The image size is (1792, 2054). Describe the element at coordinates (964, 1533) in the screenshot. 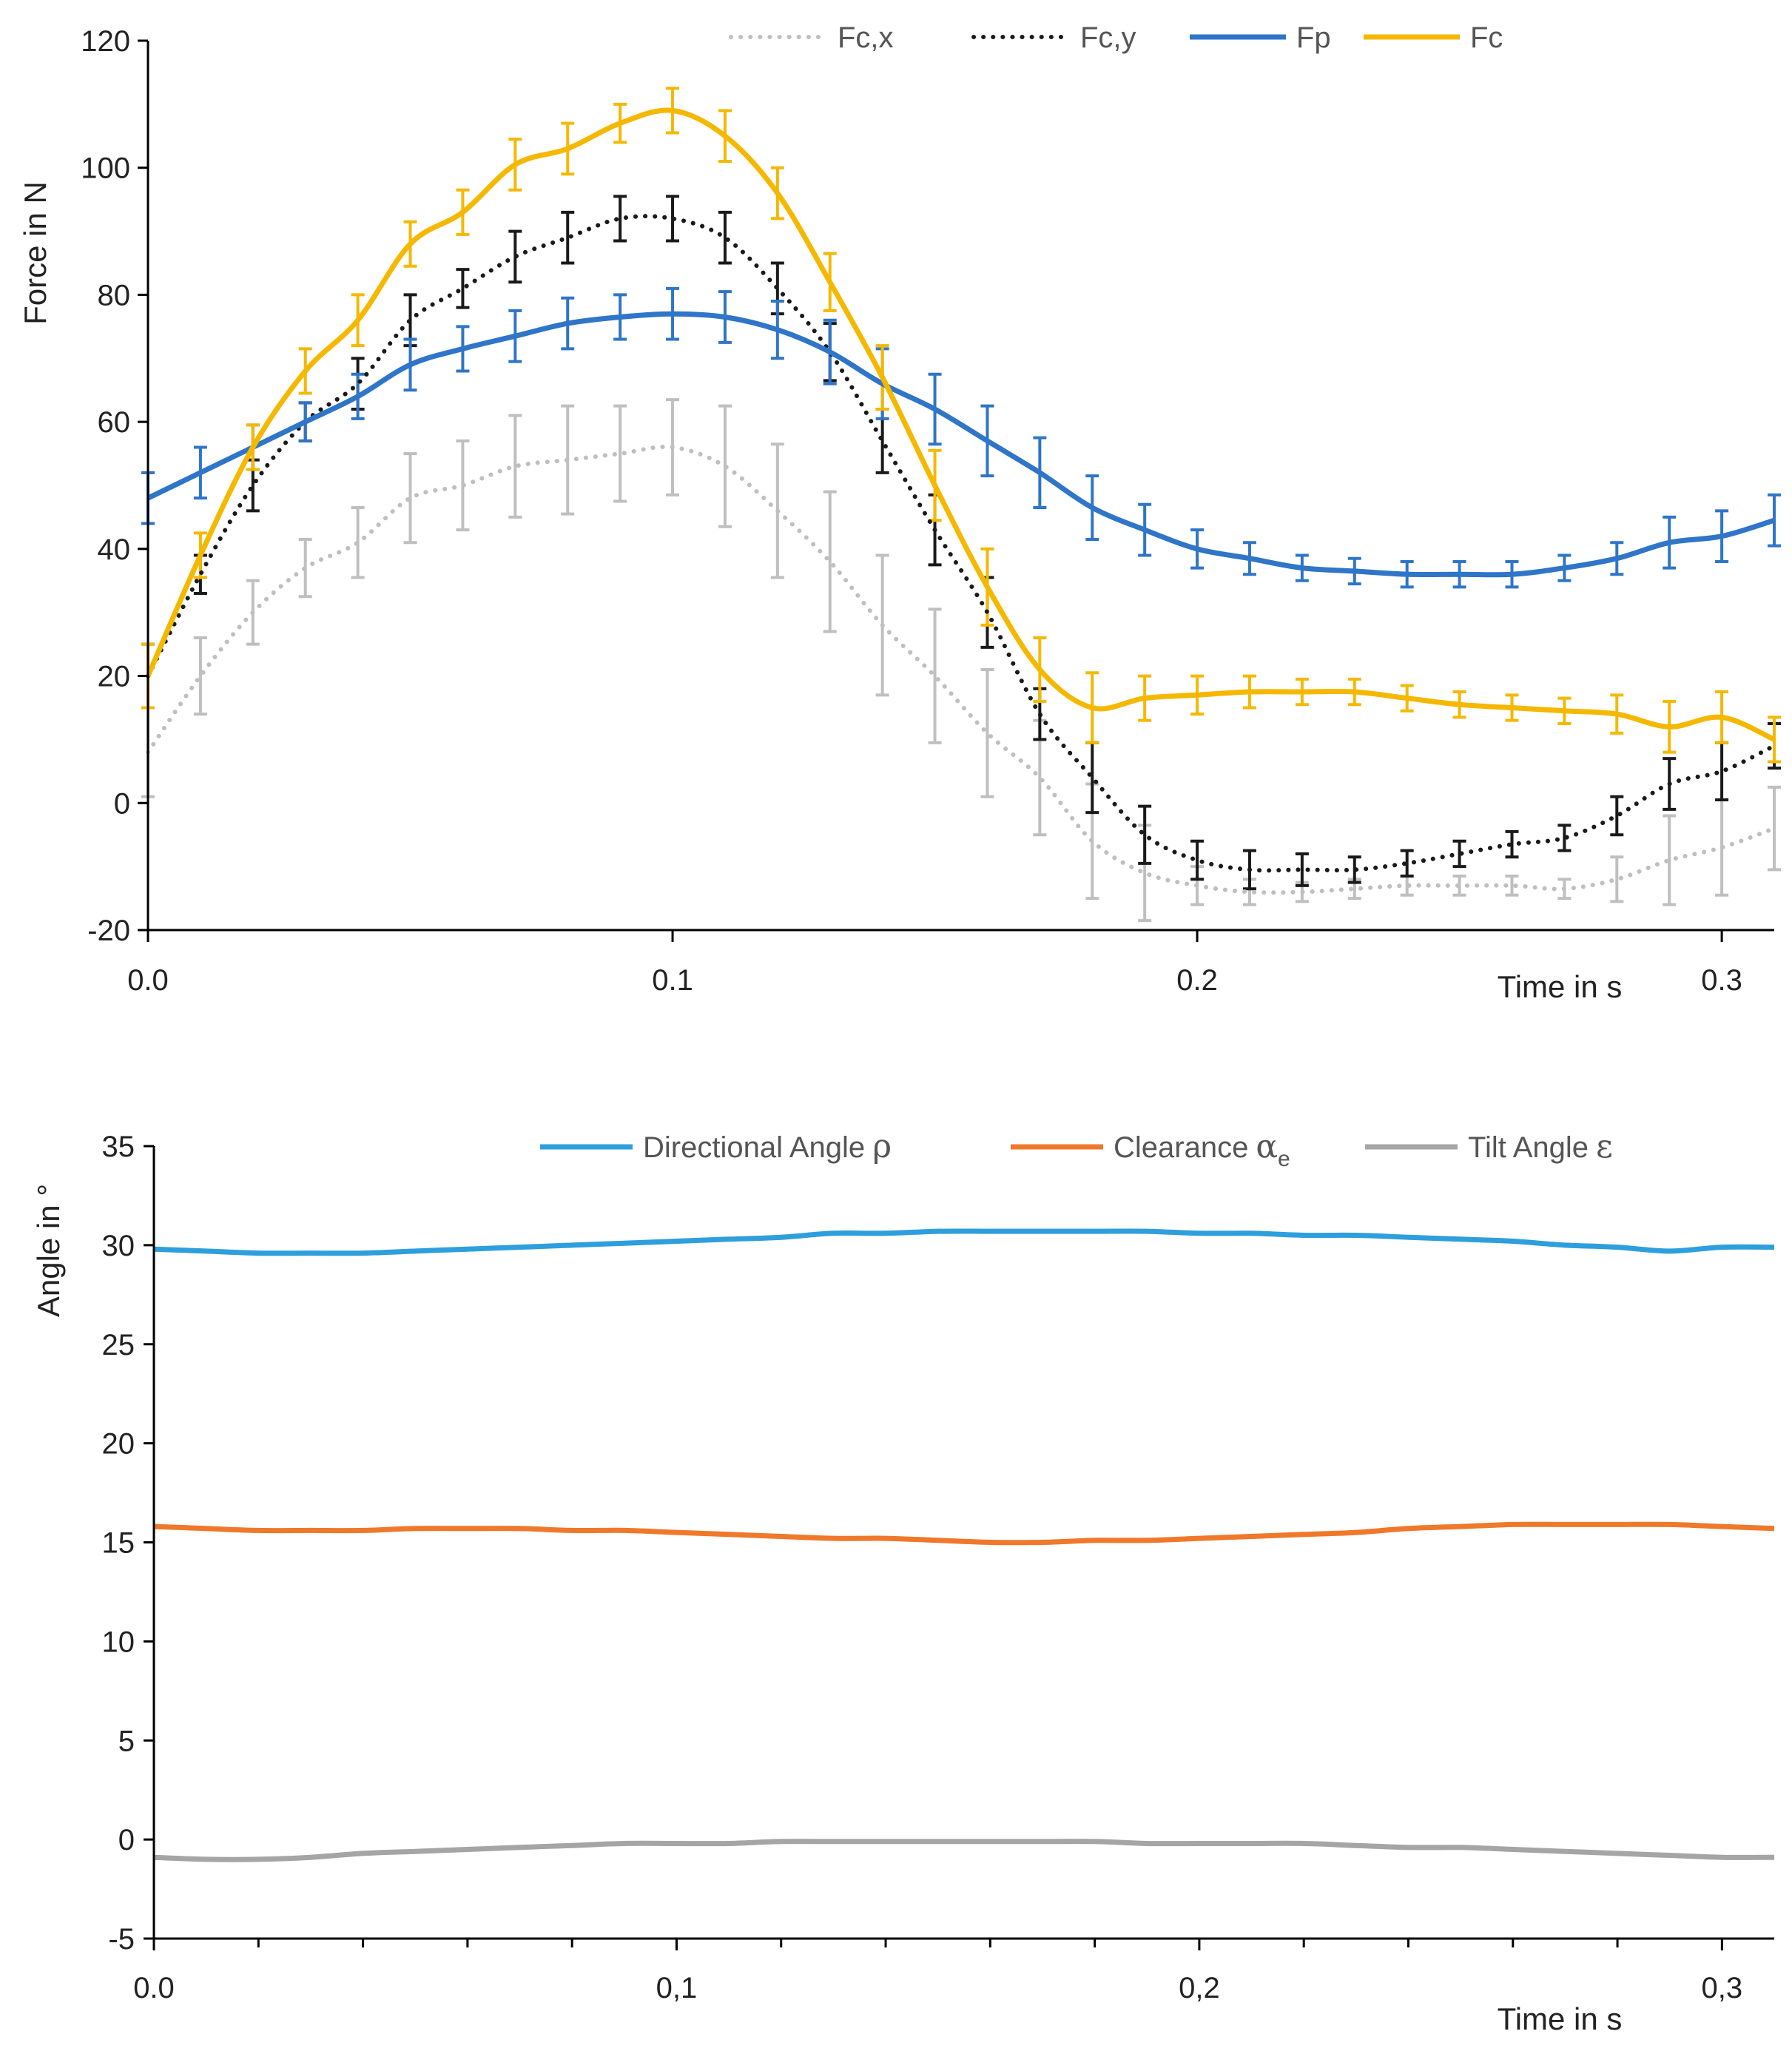

I see `series-line-clearance` at that location.